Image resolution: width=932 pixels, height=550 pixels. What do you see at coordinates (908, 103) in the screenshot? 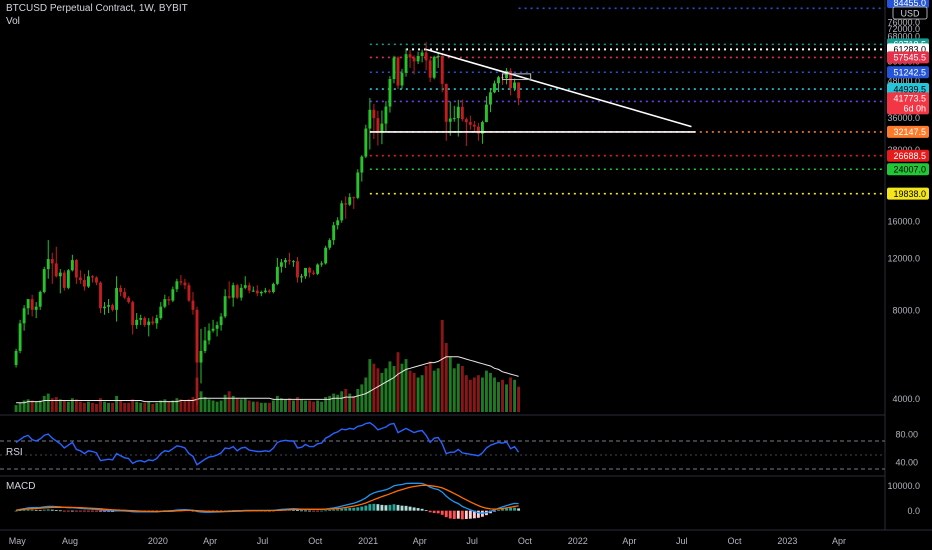
I see `current-price-tag: 41773.56d 0h` at bounding box center [908, 103].